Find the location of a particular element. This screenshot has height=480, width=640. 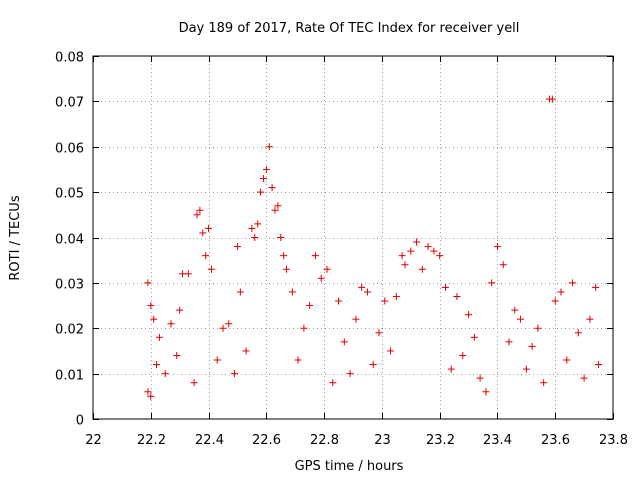

x-tick-label: 23.4 is located at coordinates (497, 440).